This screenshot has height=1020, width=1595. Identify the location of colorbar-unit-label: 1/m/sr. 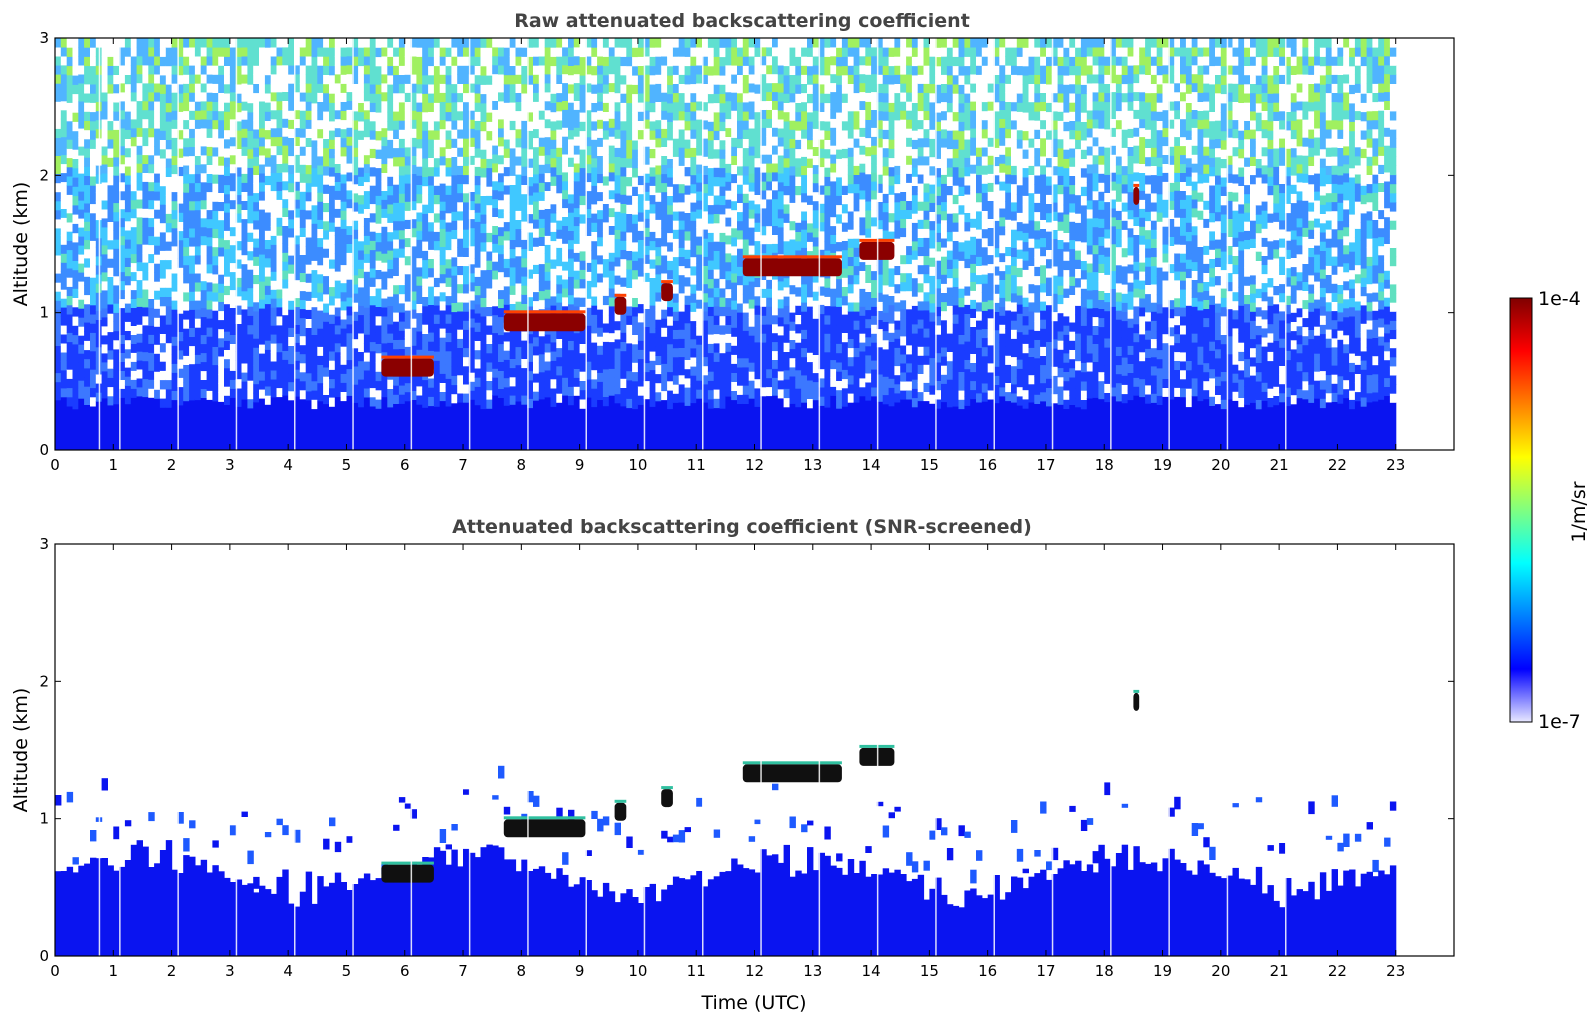
(1579, 511).